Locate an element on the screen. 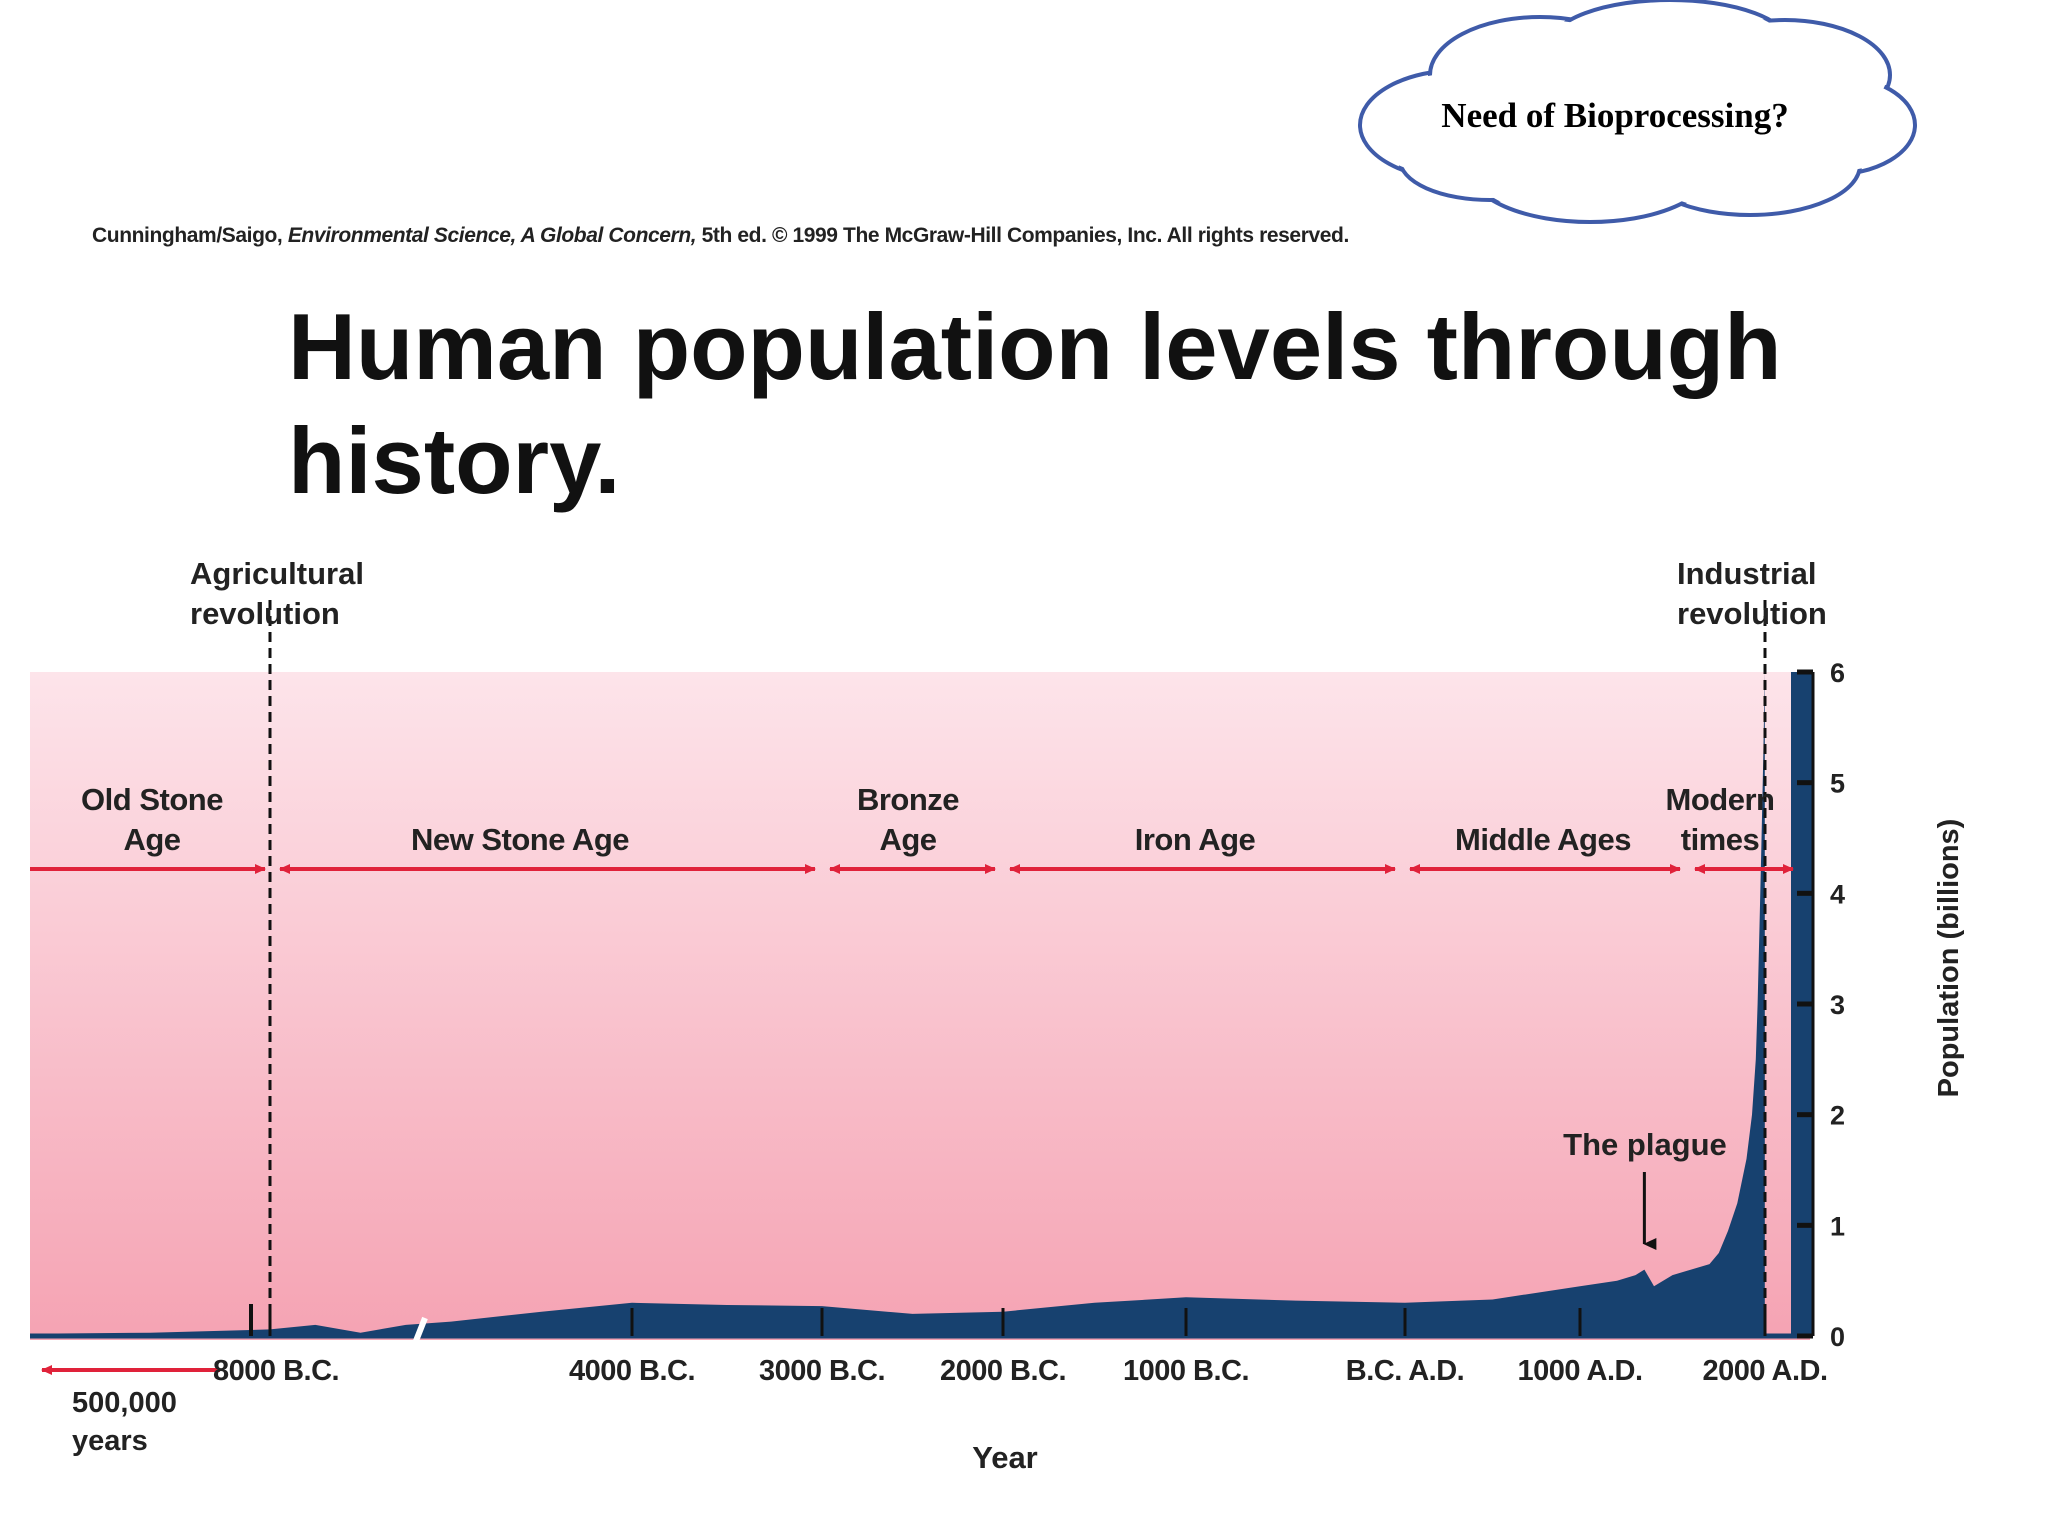 The image size is (2048, 1536). agricultural-revolution-label: Agricultural is located at coordinates (277, 573).